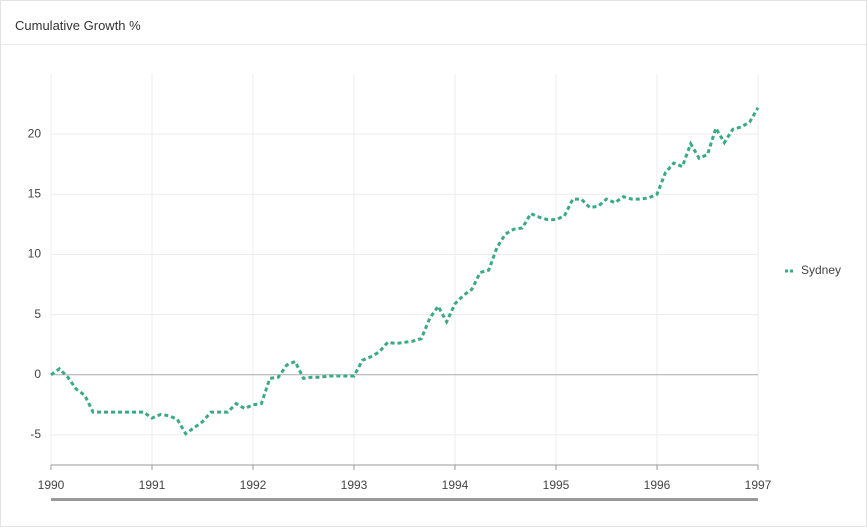 This screenshot has height=527, width=867. I want to click on x-tick-label: 1990, so click(51, 485).